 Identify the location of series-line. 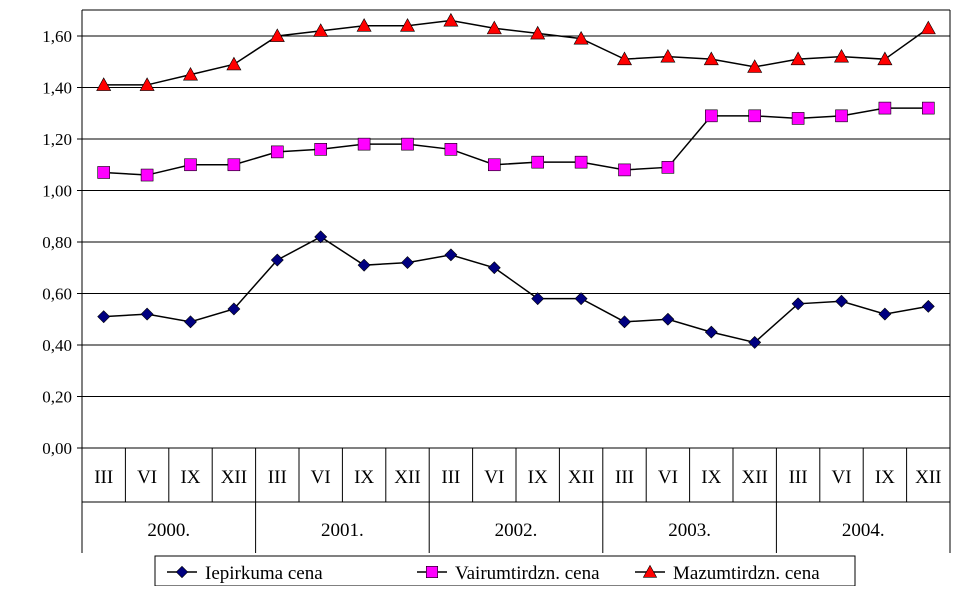
(516, 141).